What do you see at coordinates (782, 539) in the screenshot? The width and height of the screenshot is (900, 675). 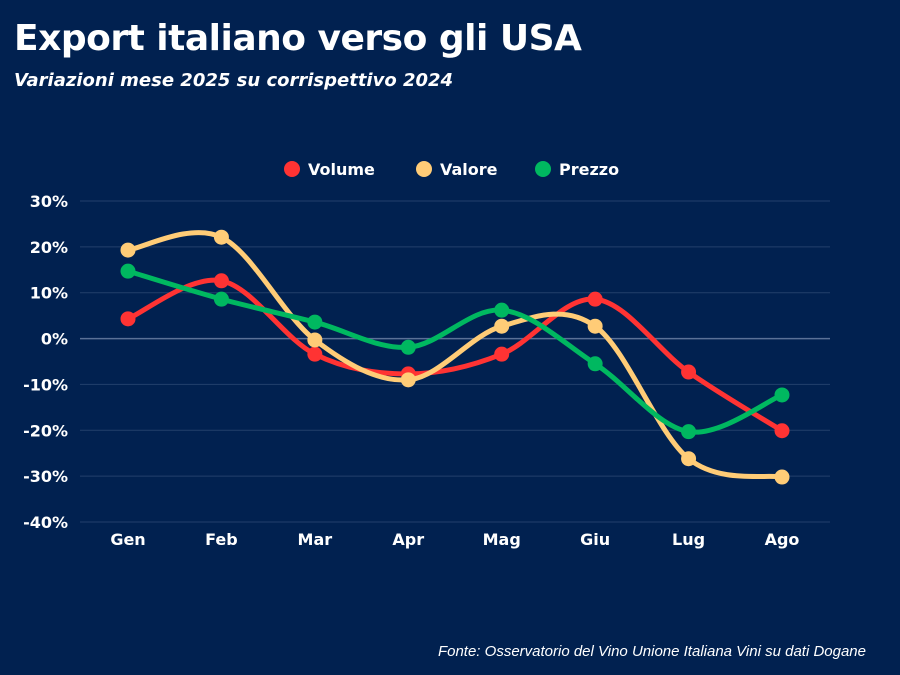 I see `x-tick-label: Ago` at bounding box center [782, 539].